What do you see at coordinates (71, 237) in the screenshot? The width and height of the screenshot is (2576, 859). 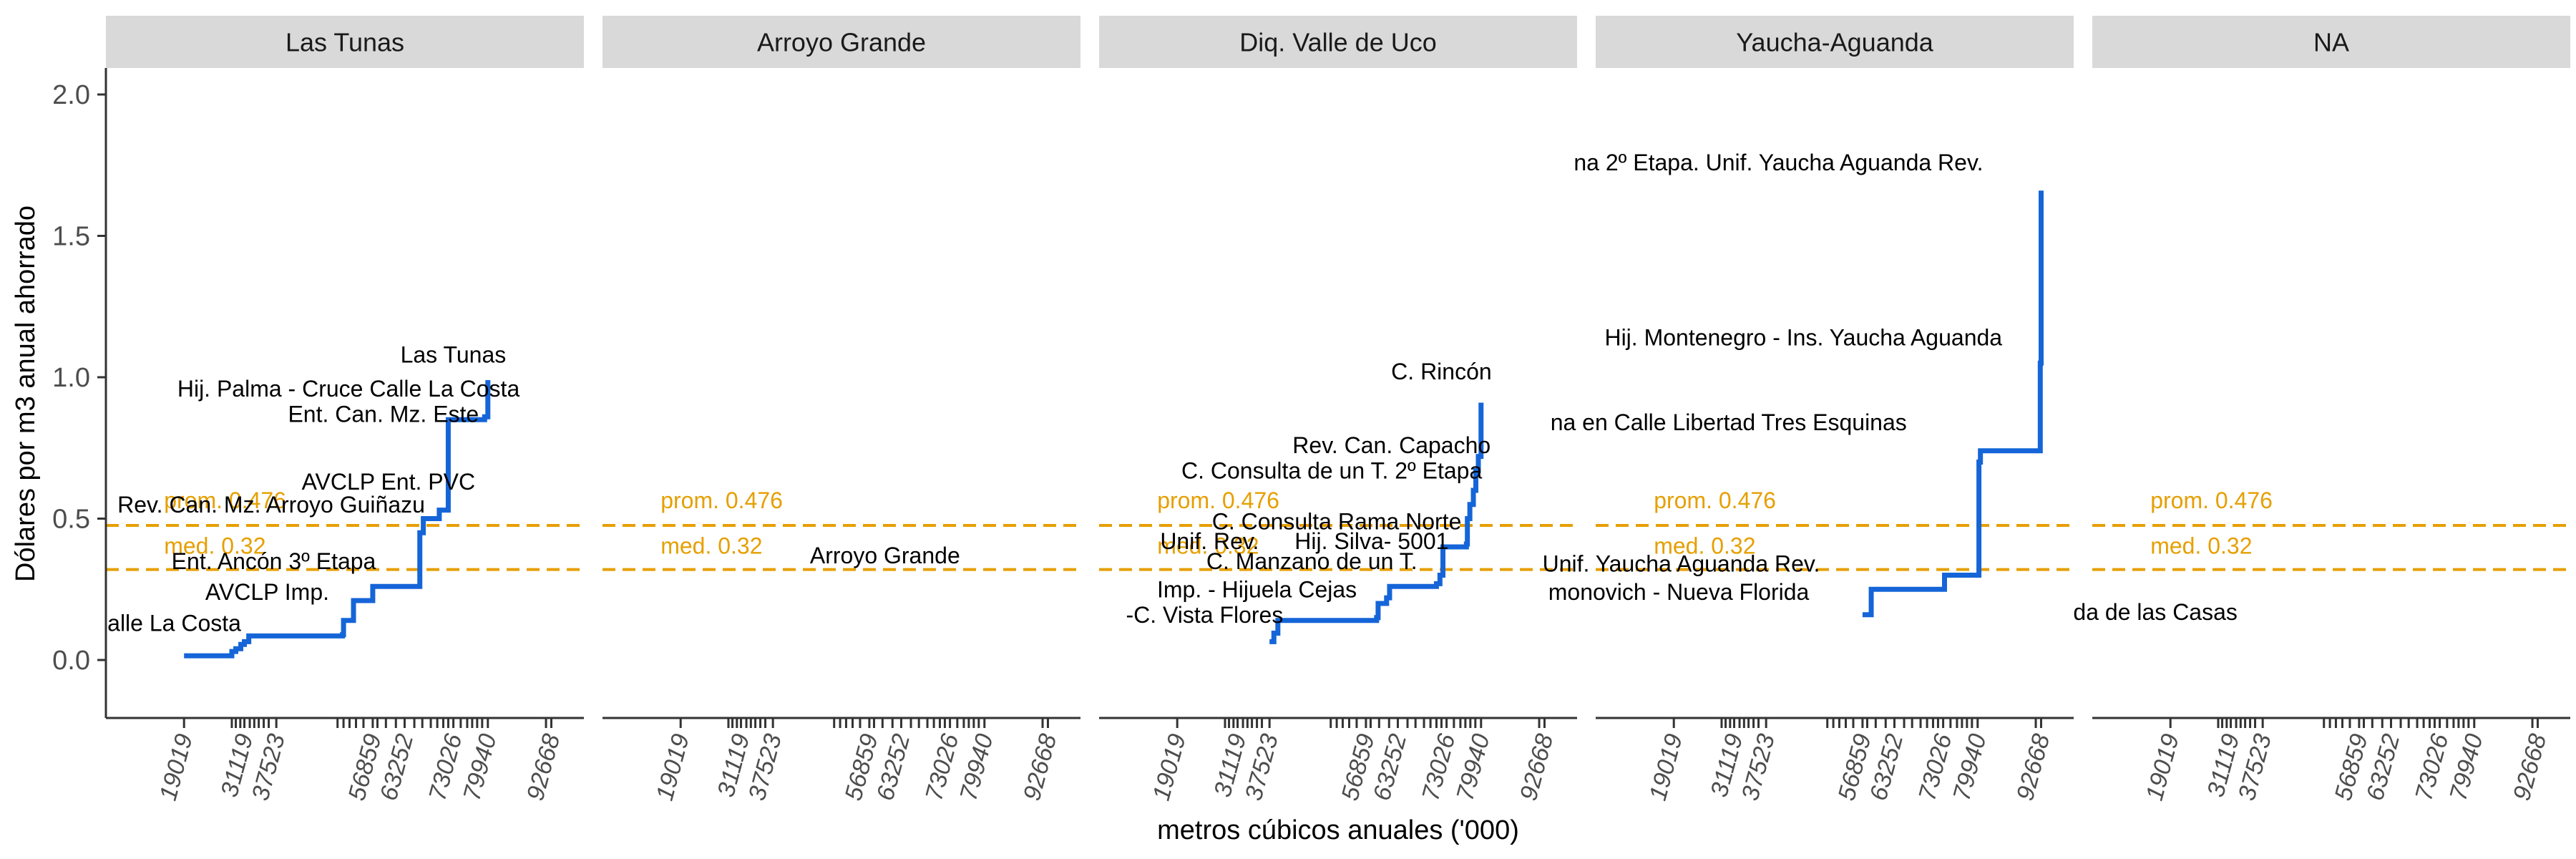 I see `y-tick-label: 1.5` at bounding box center [71, 237].